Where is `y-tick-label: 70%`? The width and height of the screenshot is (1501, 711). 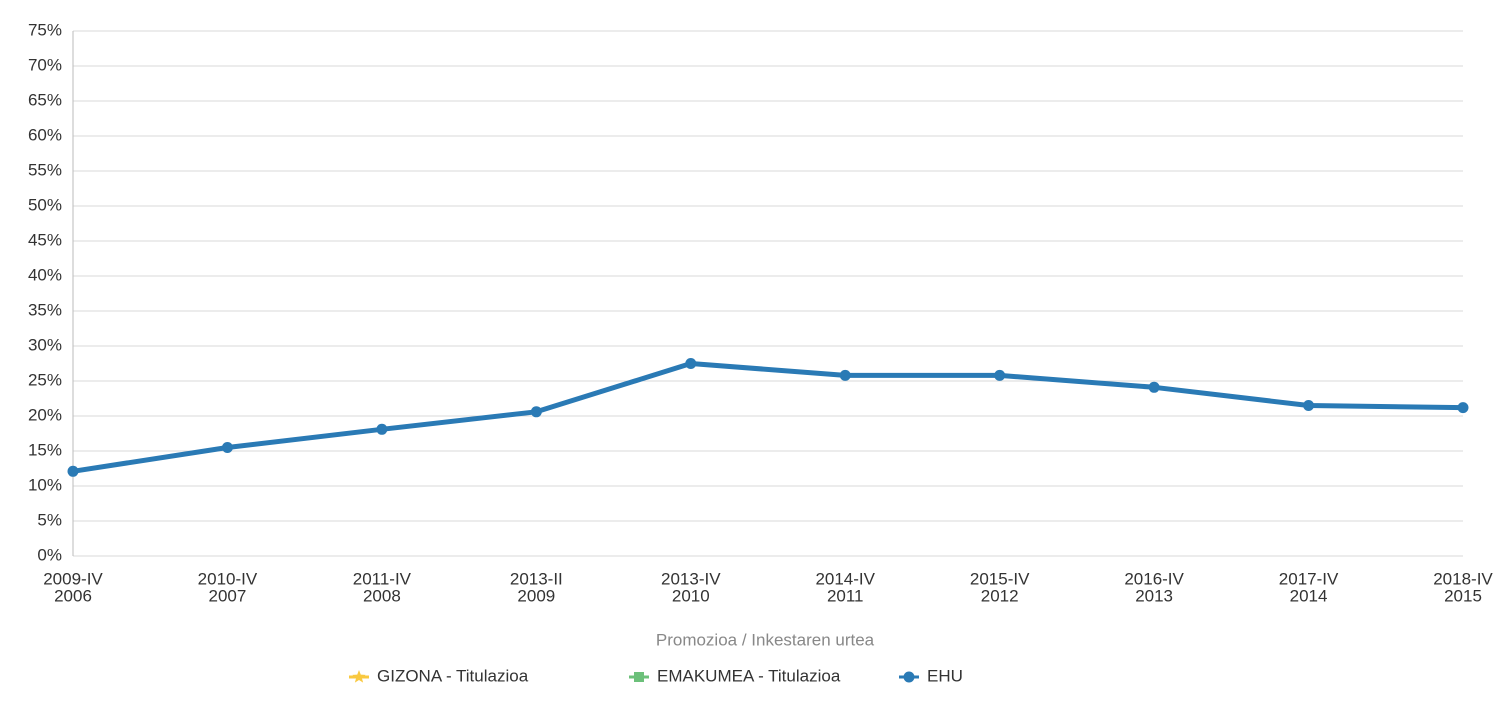
y-tick-label: 70% is located at coordinates (45, 64).